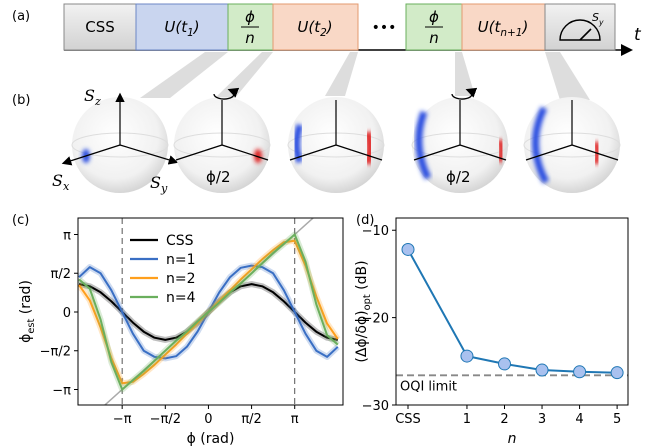  I want to click on axis-label: Sy, so click(159, 184).